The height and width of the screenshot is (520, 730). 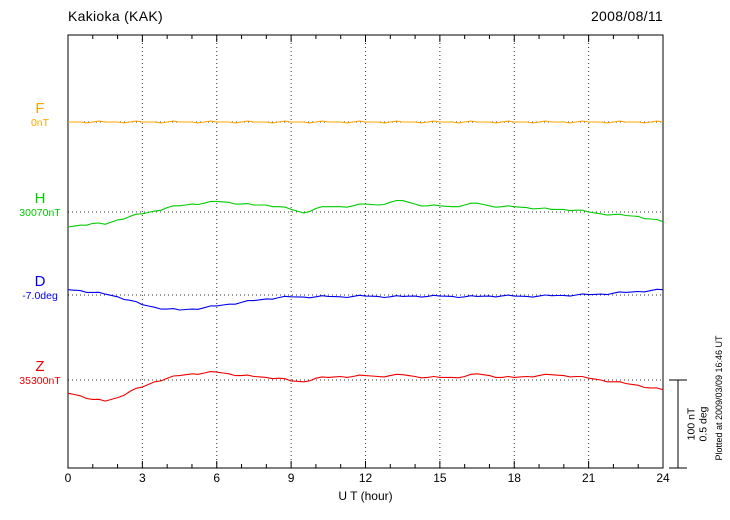 What do you see at coordinates (40, 381) in the screenshot?
I see `channel-baseline-value: 35300nT` at bounding box center [40, 381].